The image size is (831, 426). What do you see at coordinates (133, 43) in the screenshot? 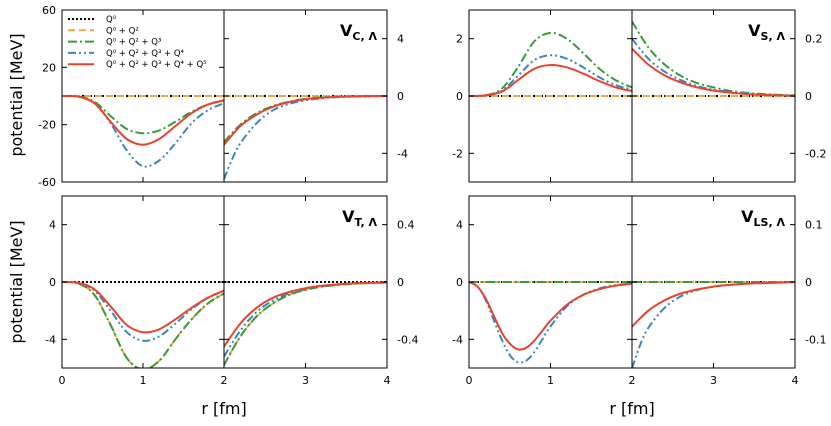
I see `legend-label-2: Q⁰ + Q² + Q³` at bounding box center [133, 43].